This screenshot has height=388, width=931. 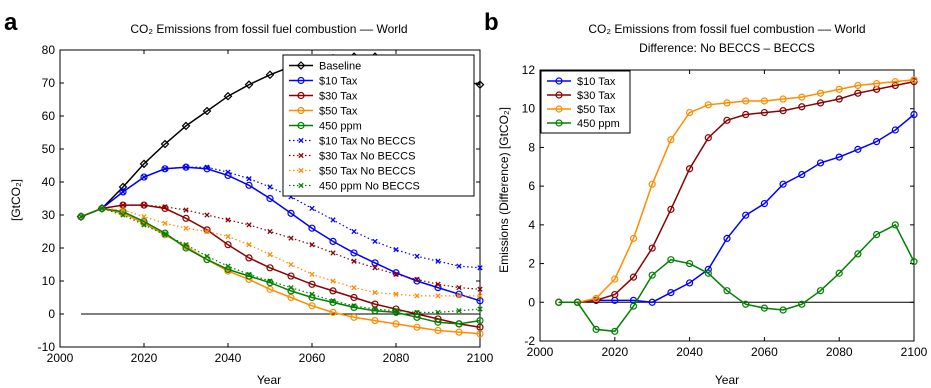 I want to click on chart-a-ytick-label: 70, so click(x=49, y=83).